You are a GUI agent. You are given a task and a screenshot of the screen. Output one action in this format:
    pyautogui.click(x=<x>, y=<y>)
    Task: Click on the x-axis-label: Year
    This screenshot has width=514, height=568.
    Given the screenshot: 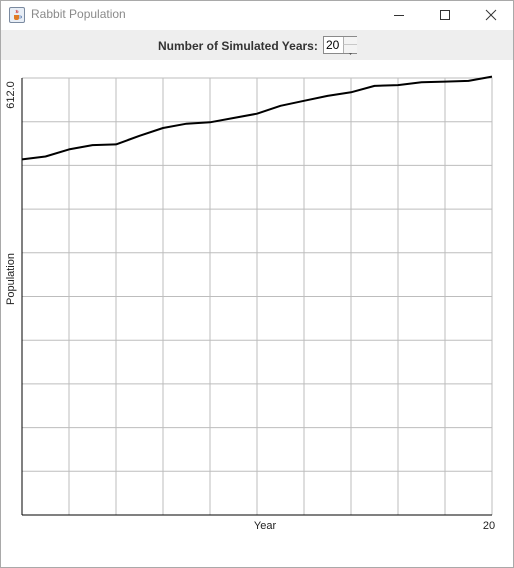 What is the action you would take?
    pyautogui.click(x=265, y=526)
    